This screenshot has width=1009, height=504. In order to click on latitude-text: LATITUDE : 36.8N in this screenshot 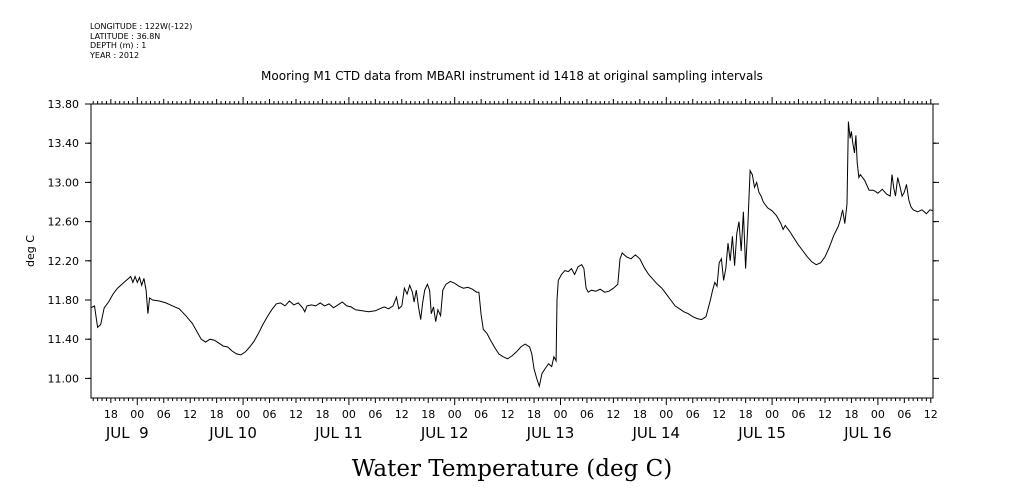, I will do `click(125, 36)`.